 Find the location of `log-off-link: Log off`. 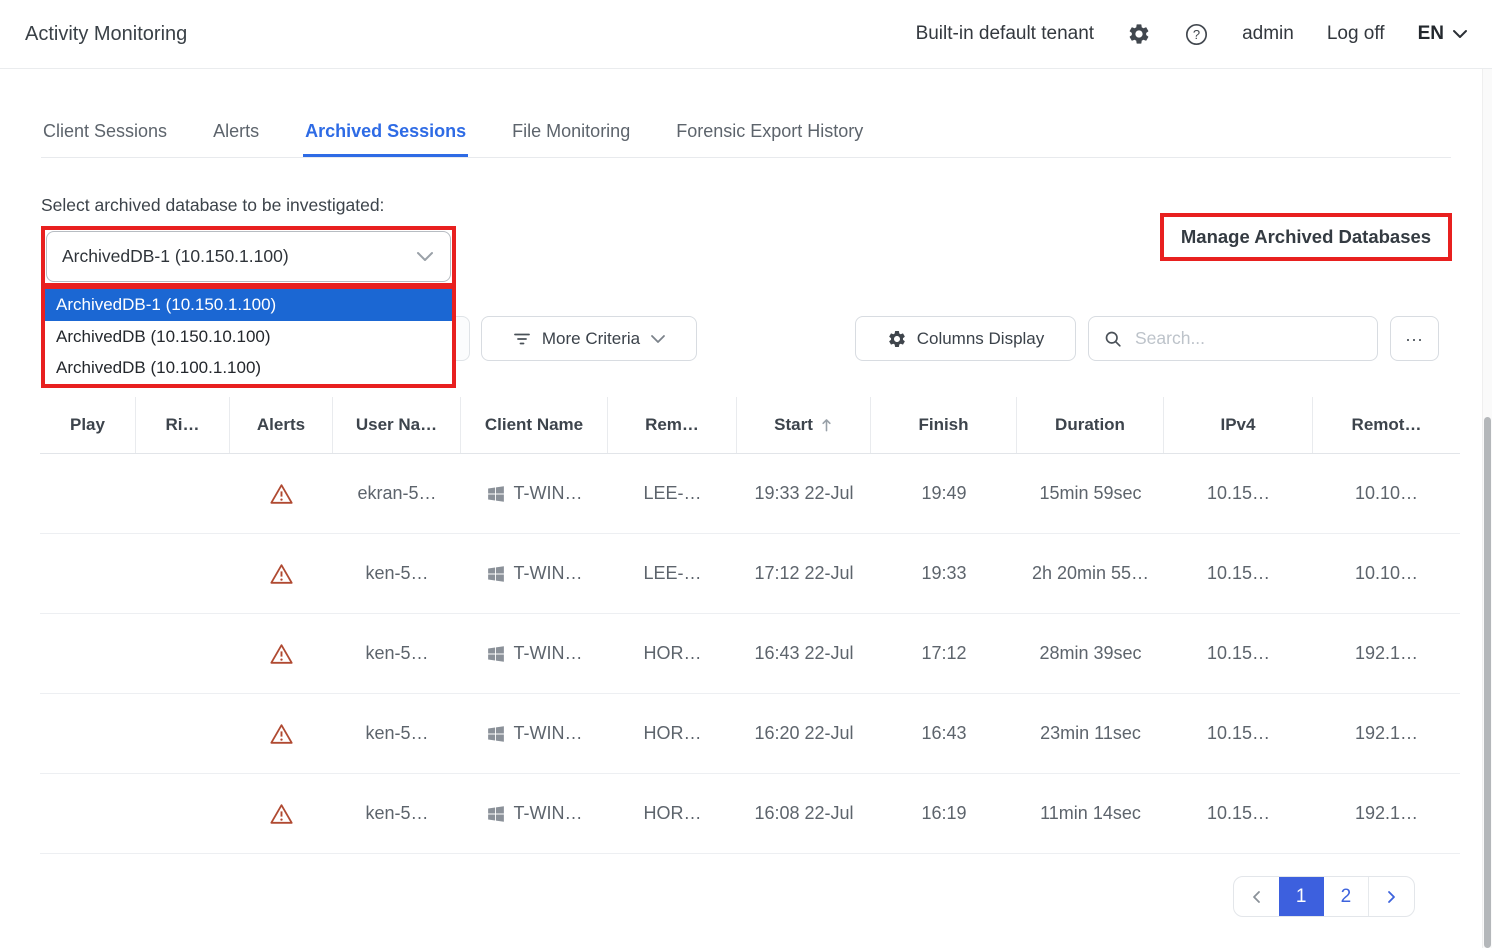

log-off-link: Log off is located at coordinates (1355, 33).